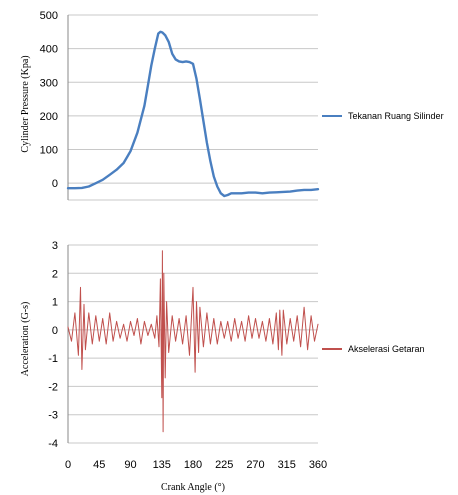  Describe the element at coordinates (55, 246) in the screenshot. I see `acceleration-y-tick-label: 3` at that location.